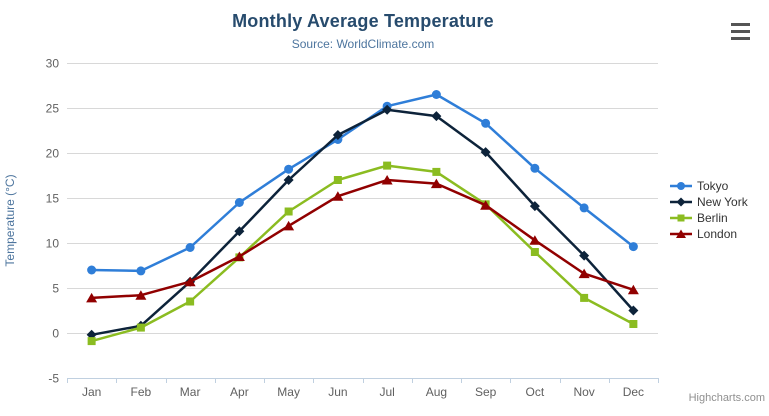 Image resolution: width=769 pixels, height=416 pixels. Describe the element at coordinates (717, 234) in the screenshot. I see `legend-label: London` at that location.